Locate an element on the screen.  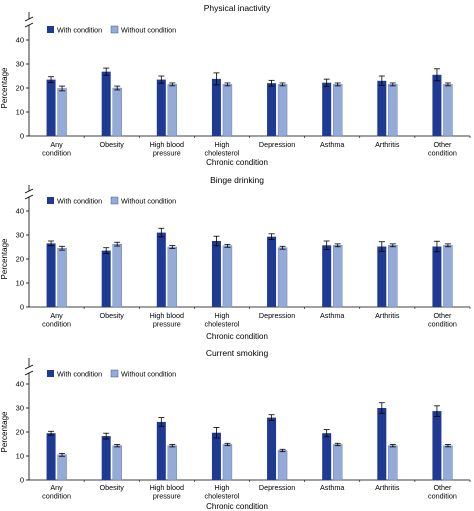
chart-title: Physical inactivity is located at coordinates (237, 8).